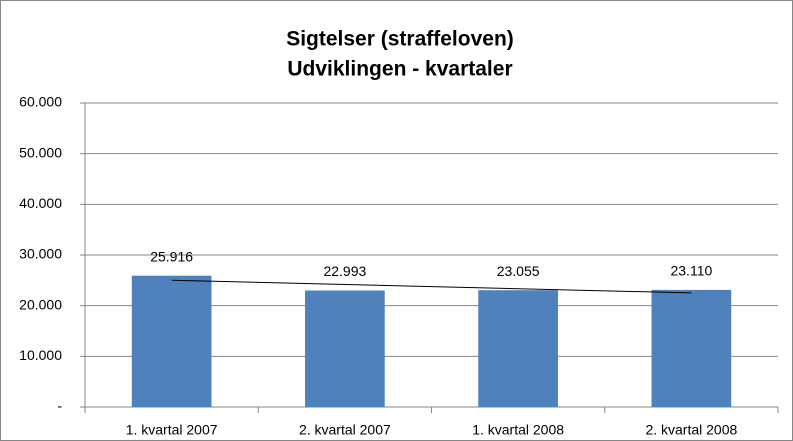  I want to click on x-tick-label: 1. kvartal 2007, so click(172, 430).